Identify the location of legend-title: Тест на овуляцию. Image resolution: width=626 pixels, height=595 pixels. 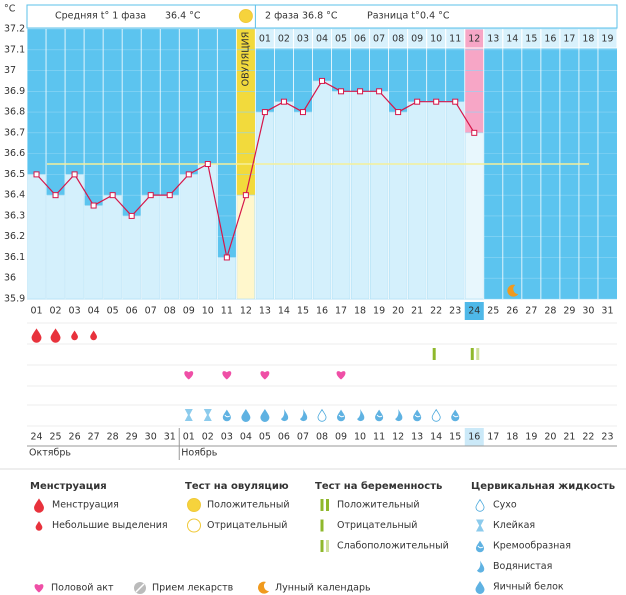
(237, 486).